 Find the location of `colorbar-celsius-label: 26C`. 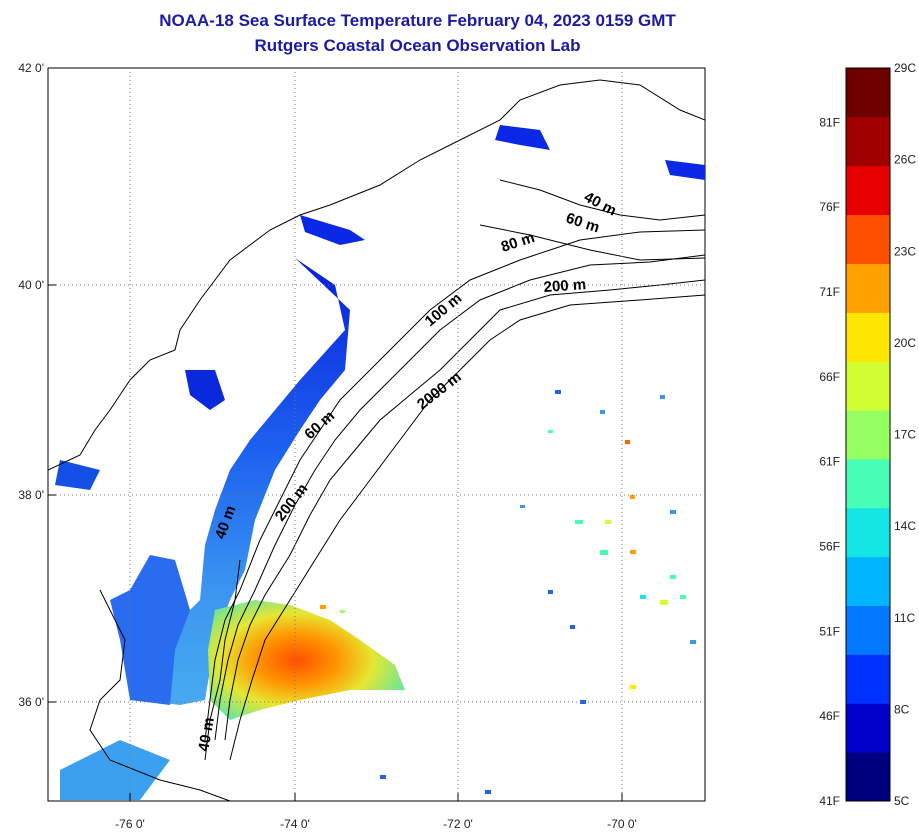

colorbar-celsius-label: 26C is located at coordinates (905, 160).